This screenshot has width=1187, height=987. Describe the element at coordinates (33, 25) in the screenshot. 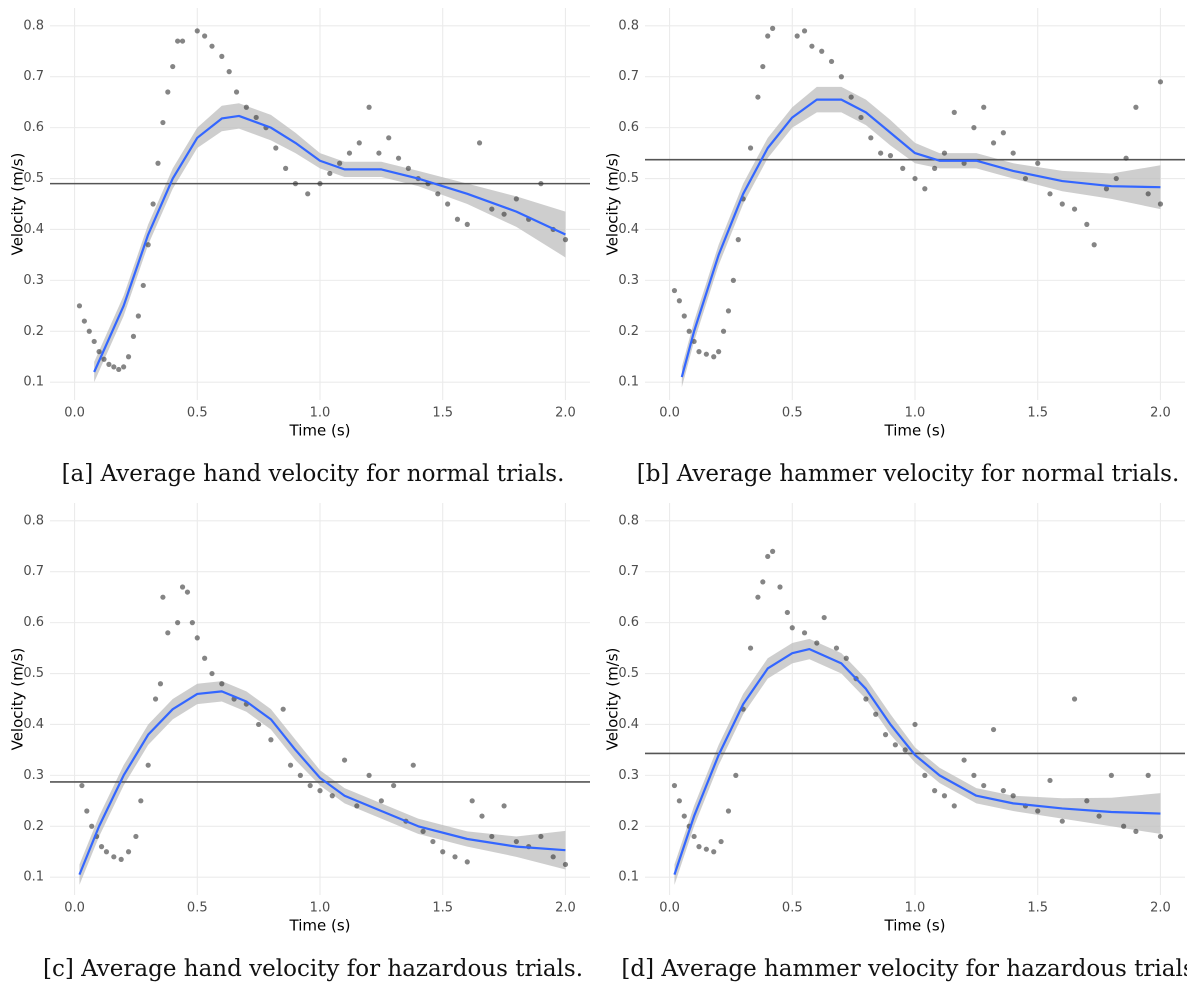

I see `y-tick-label: 0.8` at that location.